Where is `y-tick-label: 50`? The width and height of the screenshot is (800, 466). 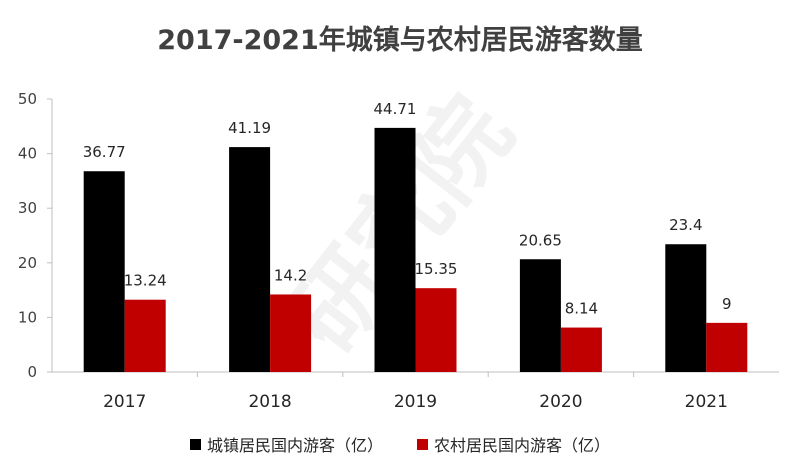 y-tick-label: 50 is located at coordinates (27, 99).